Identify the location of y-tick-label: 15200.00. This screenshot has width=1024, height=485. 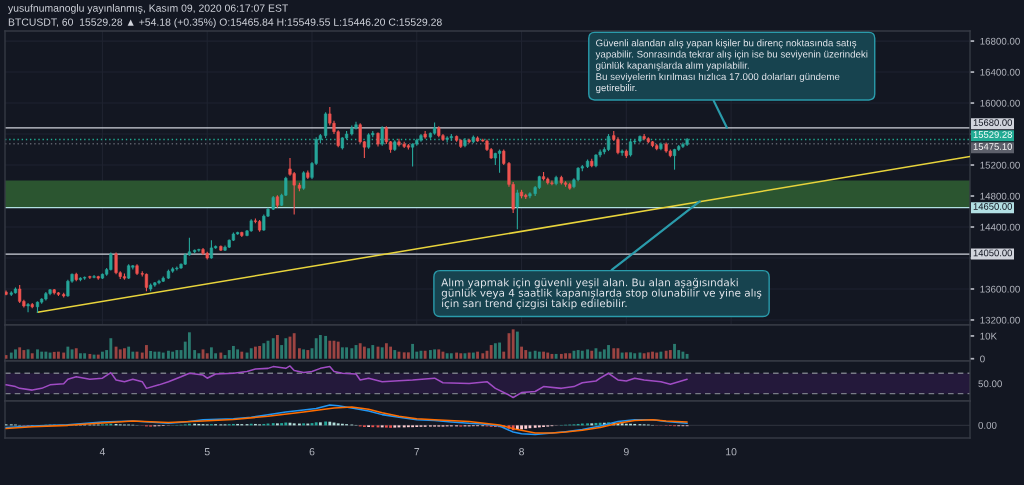
(1000, 165).